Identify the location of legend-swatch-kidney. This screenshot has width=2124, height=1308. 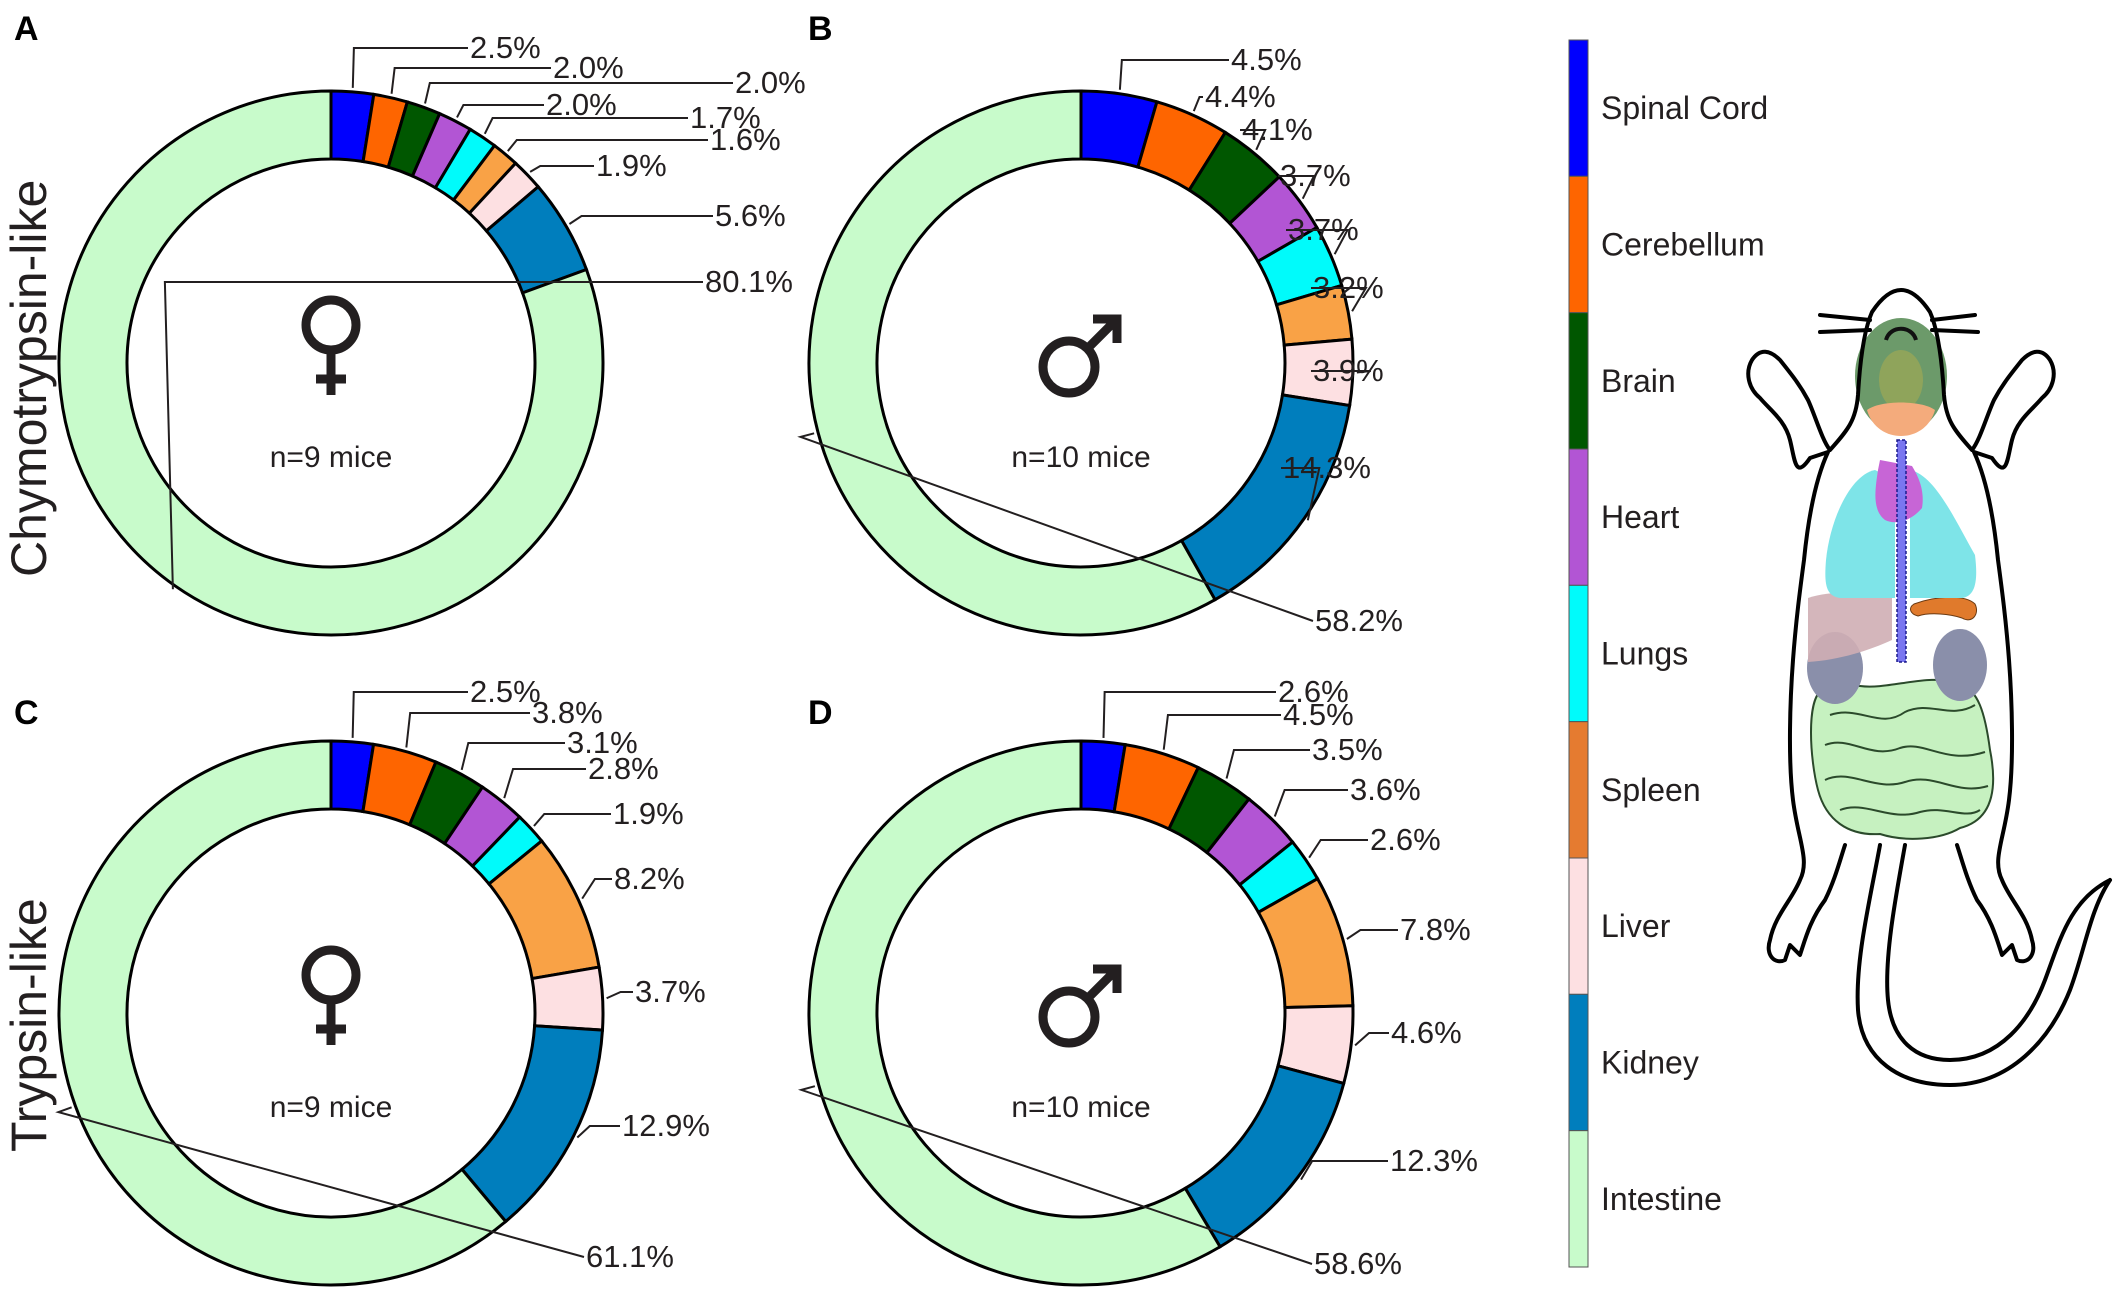
(1578, 1062).